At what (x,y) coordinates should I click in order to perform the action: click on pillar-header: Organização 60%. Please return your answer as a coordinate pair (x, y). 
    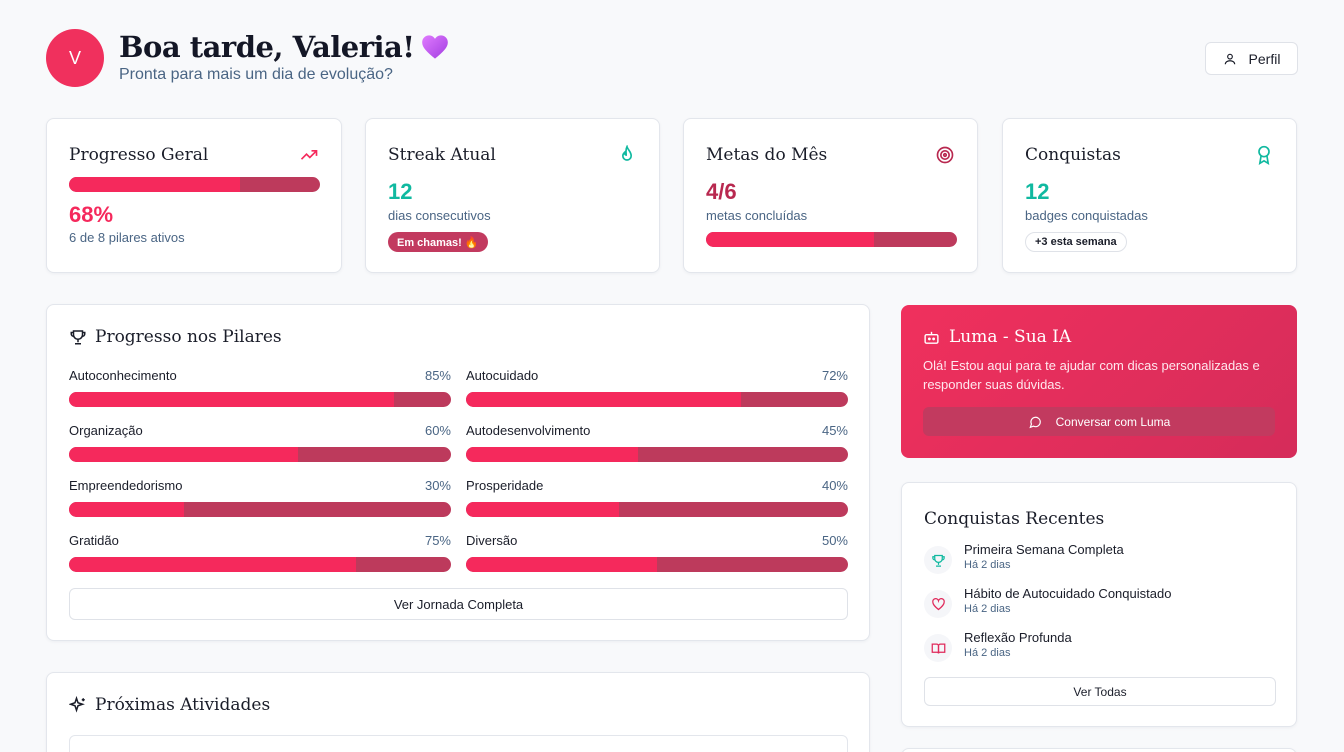
    Looking at the image, I should click on (260, 430).